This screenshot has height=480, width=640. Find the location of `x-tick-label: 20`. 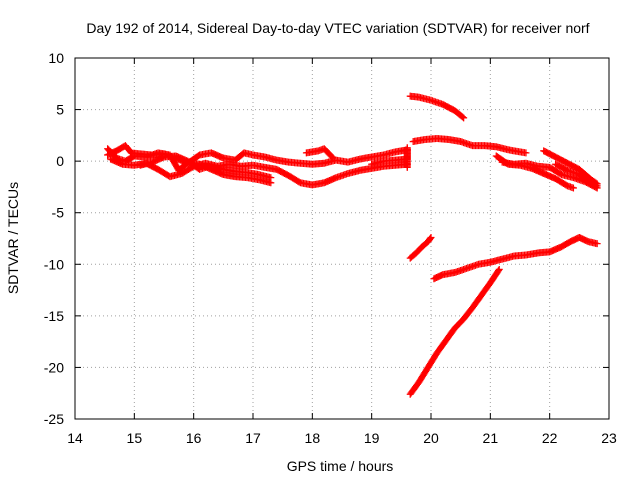

x-tick-label: 20 is located at coordinates (431, 438).